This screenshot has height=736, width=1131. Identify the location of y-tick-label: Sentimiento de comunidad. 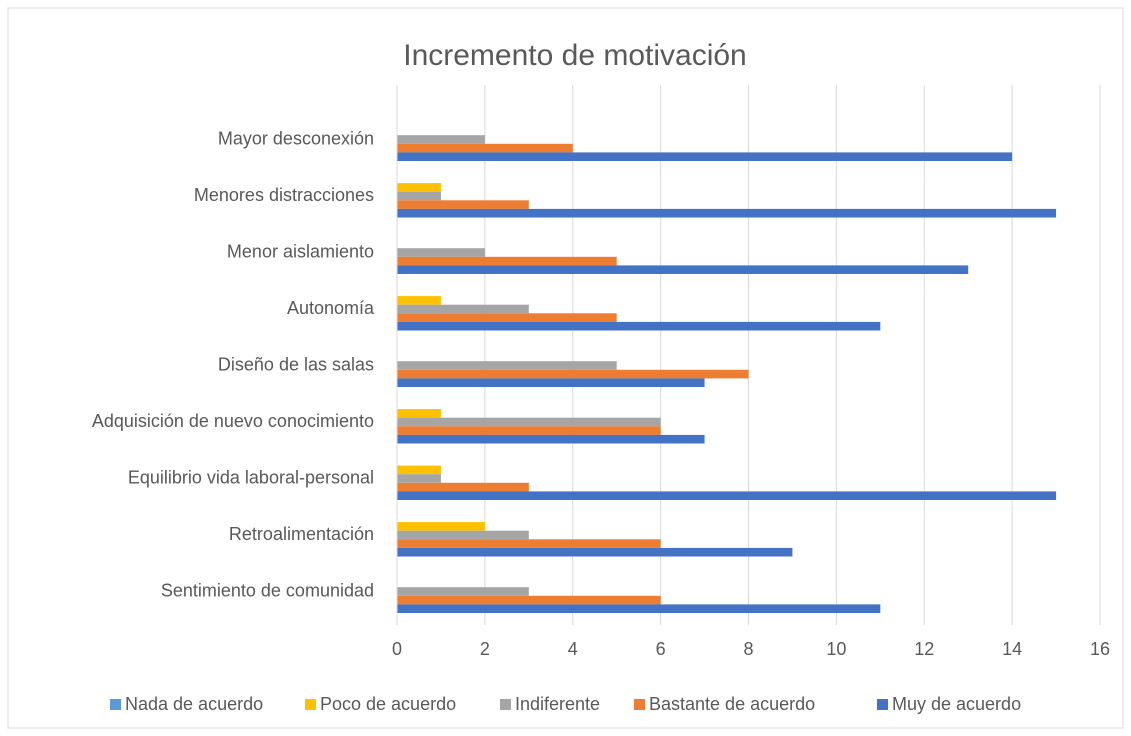
(267, 590).